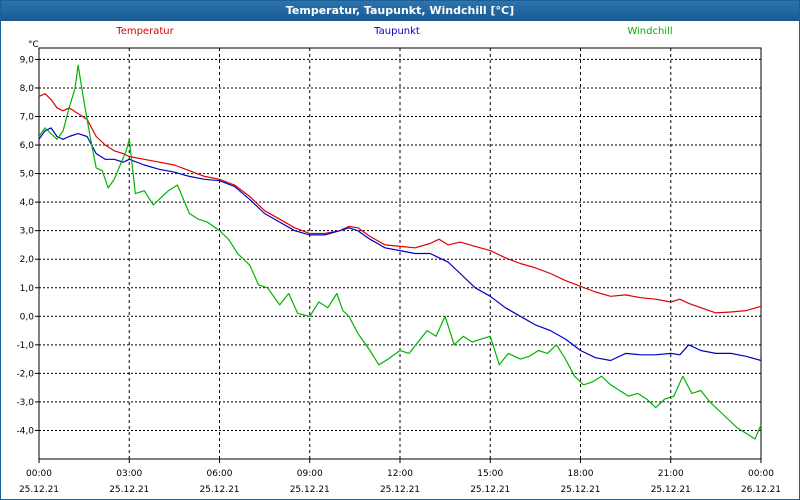 The height and width of the screenshot is (500, 800). I want to click on x-tick-time: 12:00, so click(400, 474).